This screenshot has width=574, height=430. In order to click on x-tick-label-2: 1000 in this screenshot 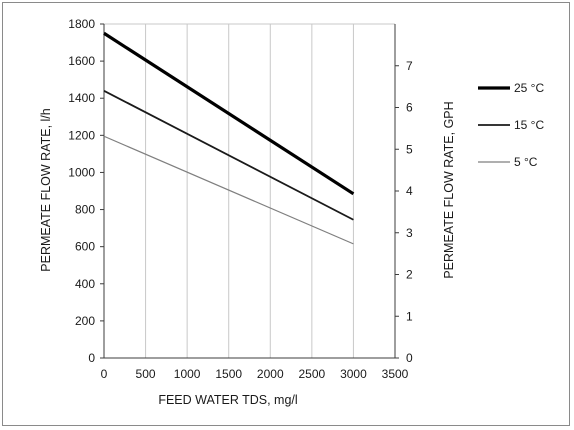, I will do `click(187, 374)`.